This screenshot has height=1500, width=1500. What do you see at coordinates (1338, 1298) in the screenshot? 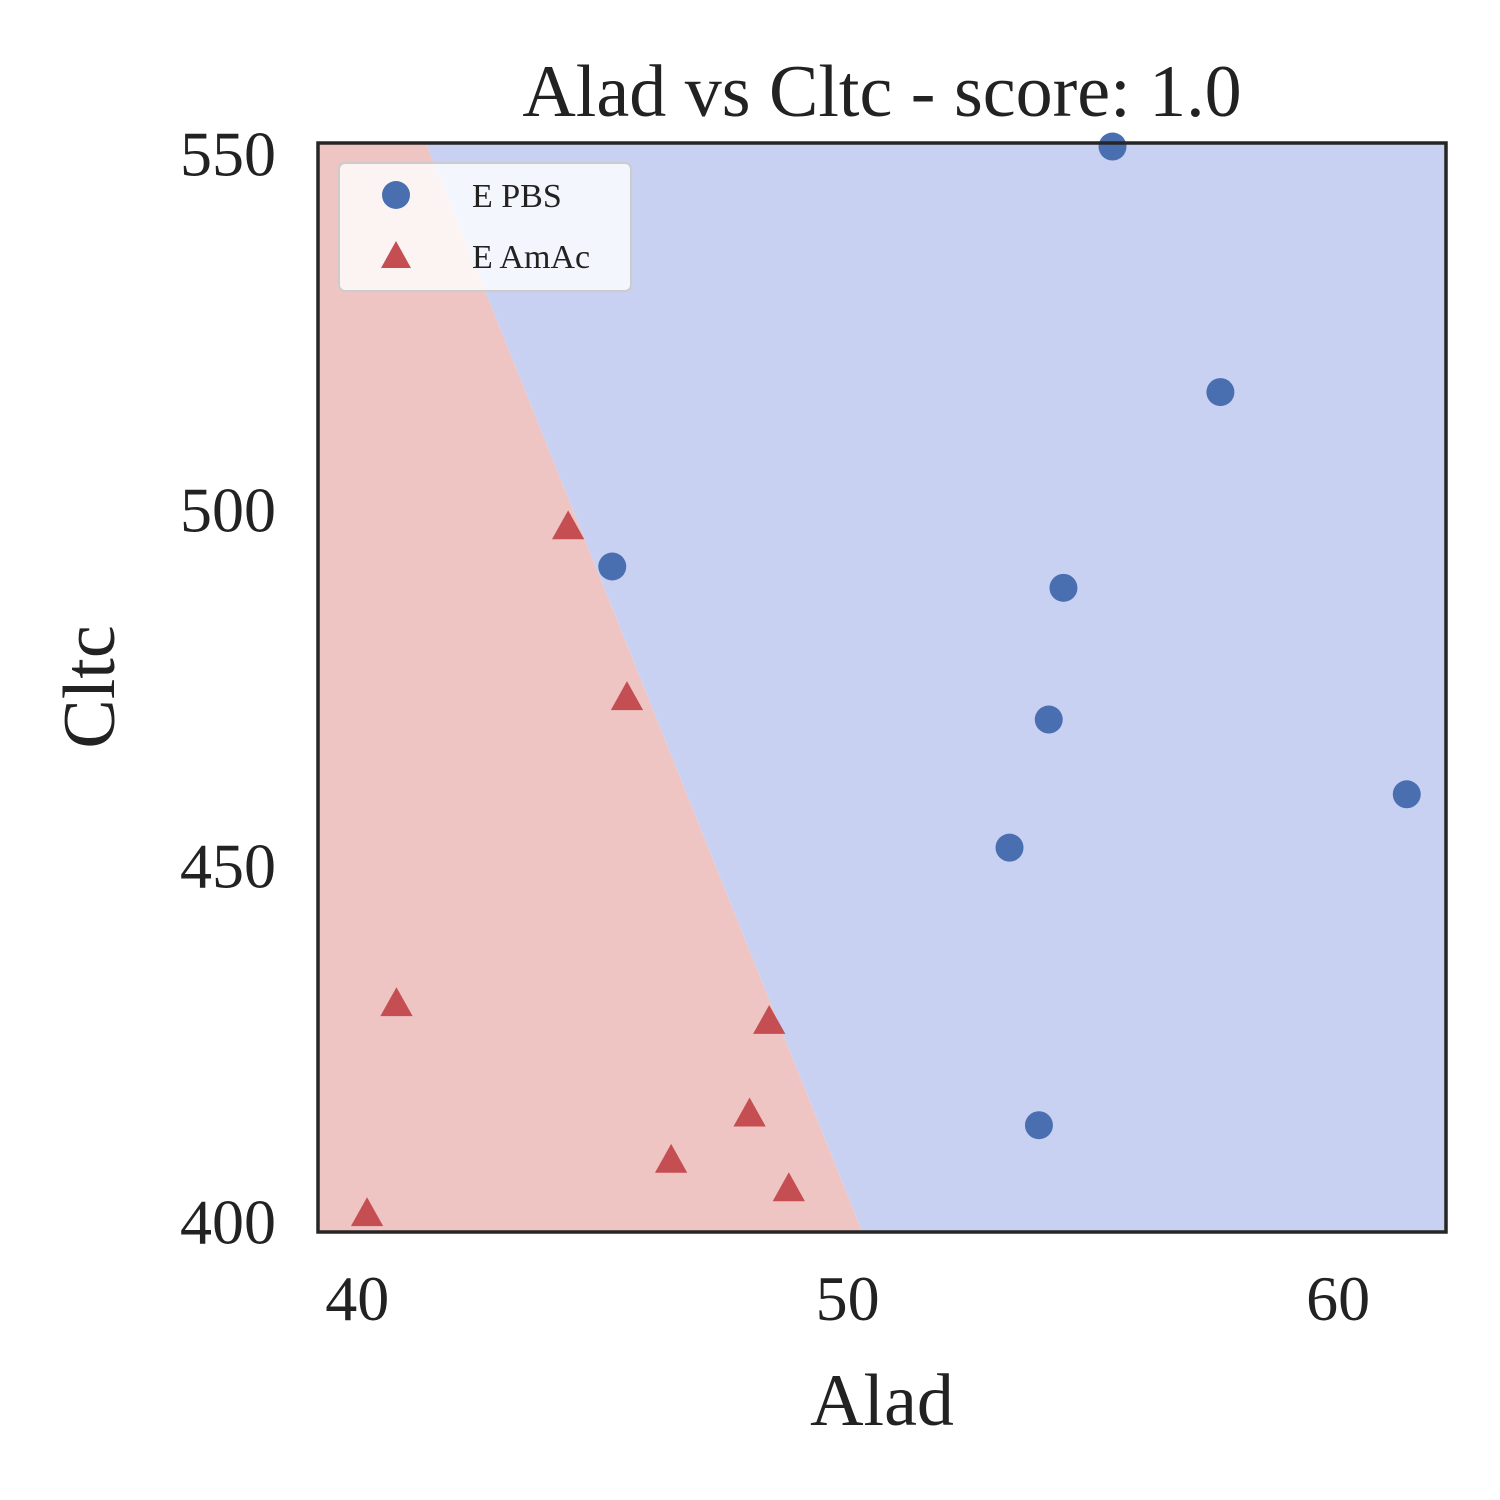
I see `x-tick-label-60: 60` at bounding box center [1338, 1298].